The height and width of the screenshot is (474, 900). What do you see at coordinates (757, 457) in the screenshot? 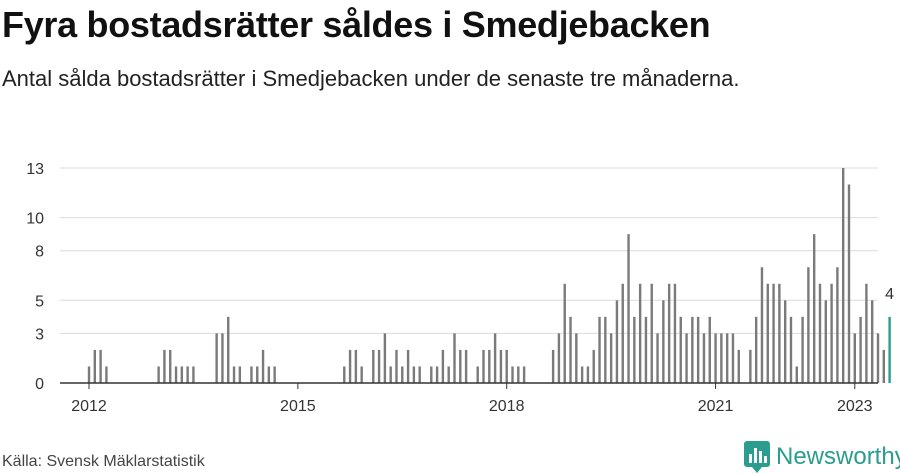
I see `newsworthy-logo-icon` at bounding box center [757, 457].